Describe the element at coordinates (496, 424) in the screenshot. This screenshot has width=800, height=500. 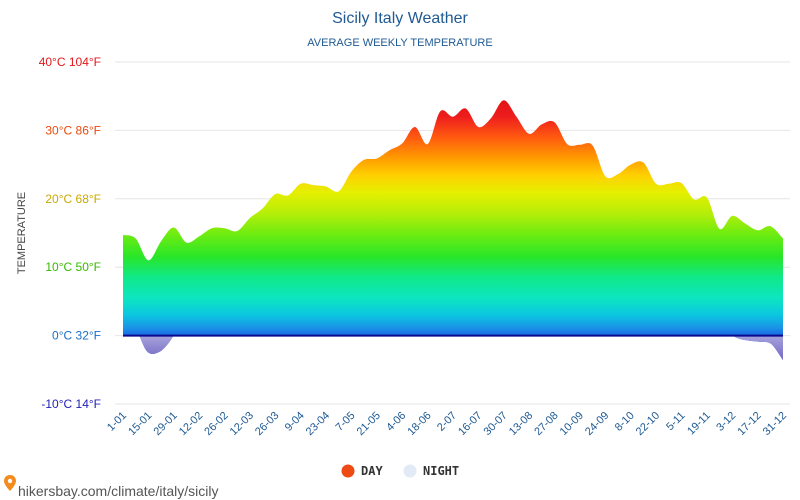
I see `x-tick-label: 30-07` at that location.